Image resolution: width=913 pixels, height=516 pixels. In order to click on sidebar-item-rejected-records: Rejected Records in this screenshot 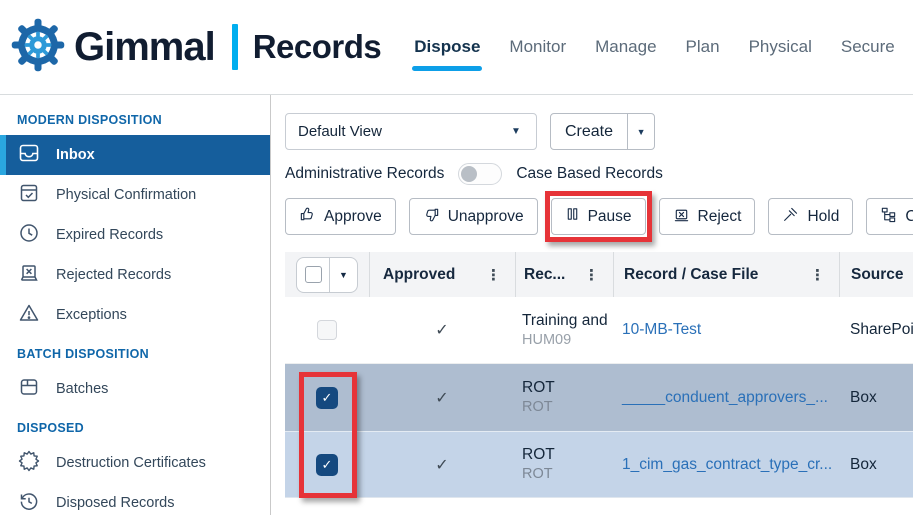, I will do `click(135, 275)`.